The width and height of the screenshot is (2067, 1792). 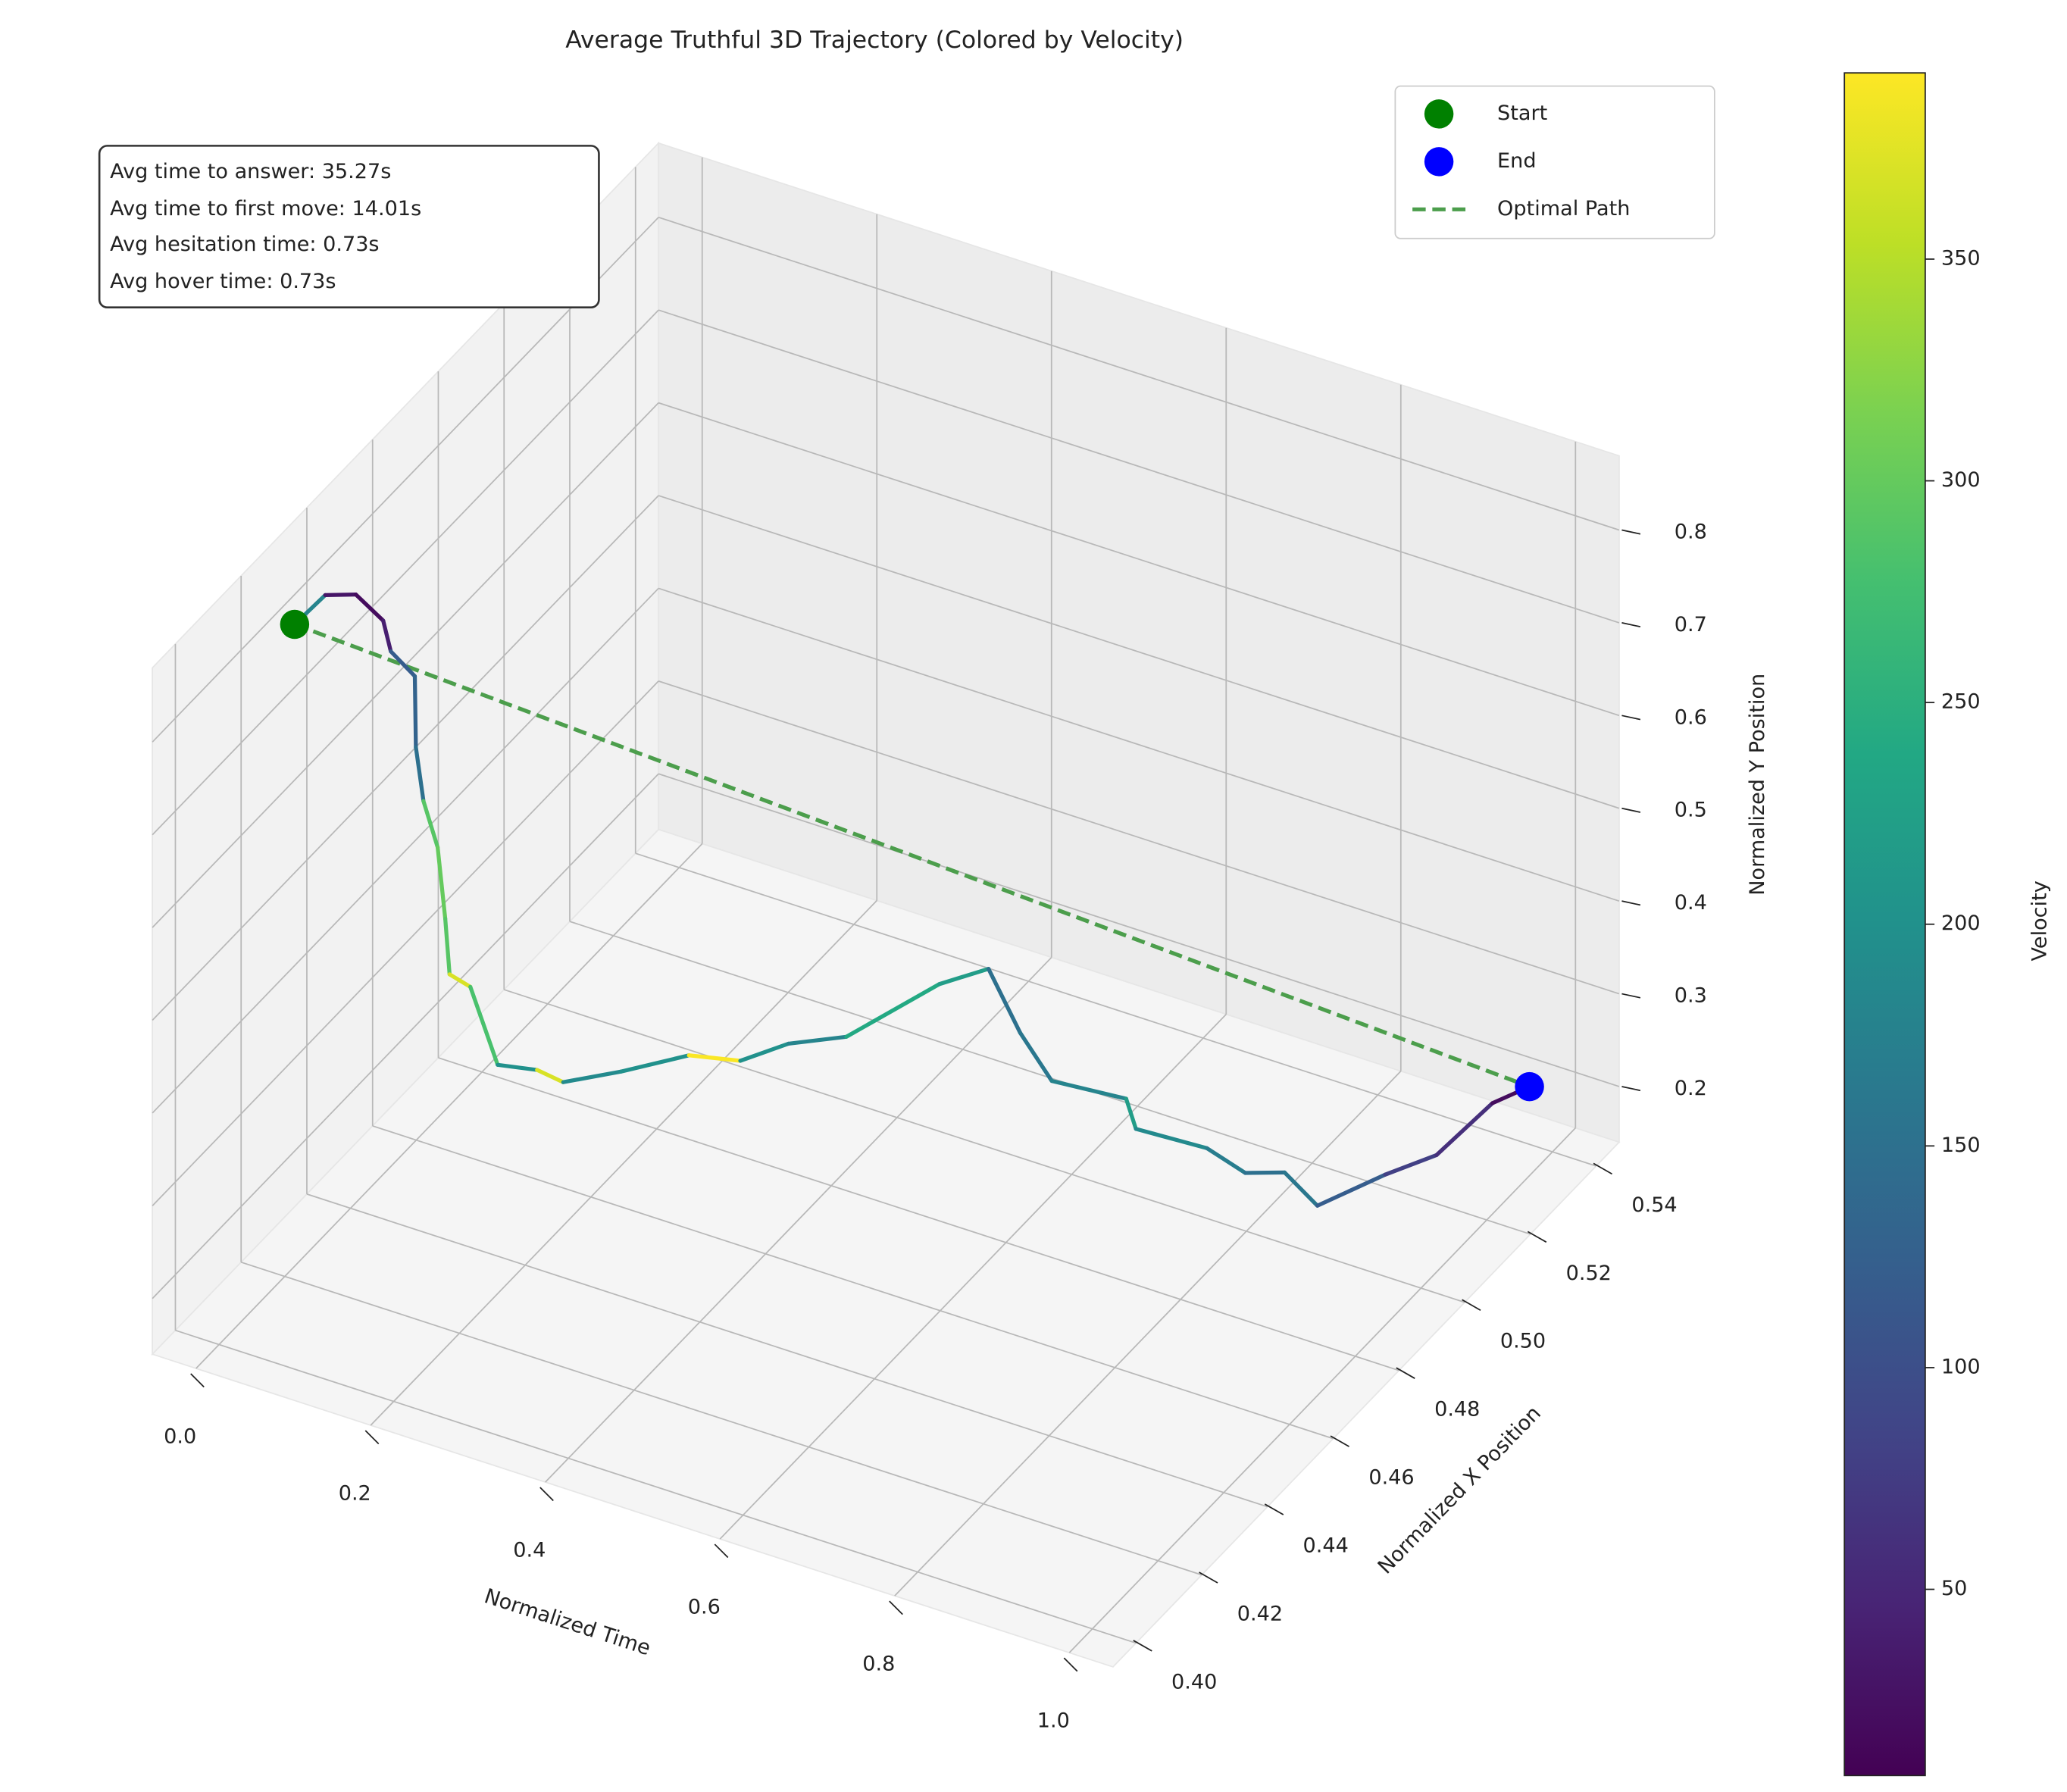 I want to click on y-tick-label: 0.42, so click(x=1260, y=1613).